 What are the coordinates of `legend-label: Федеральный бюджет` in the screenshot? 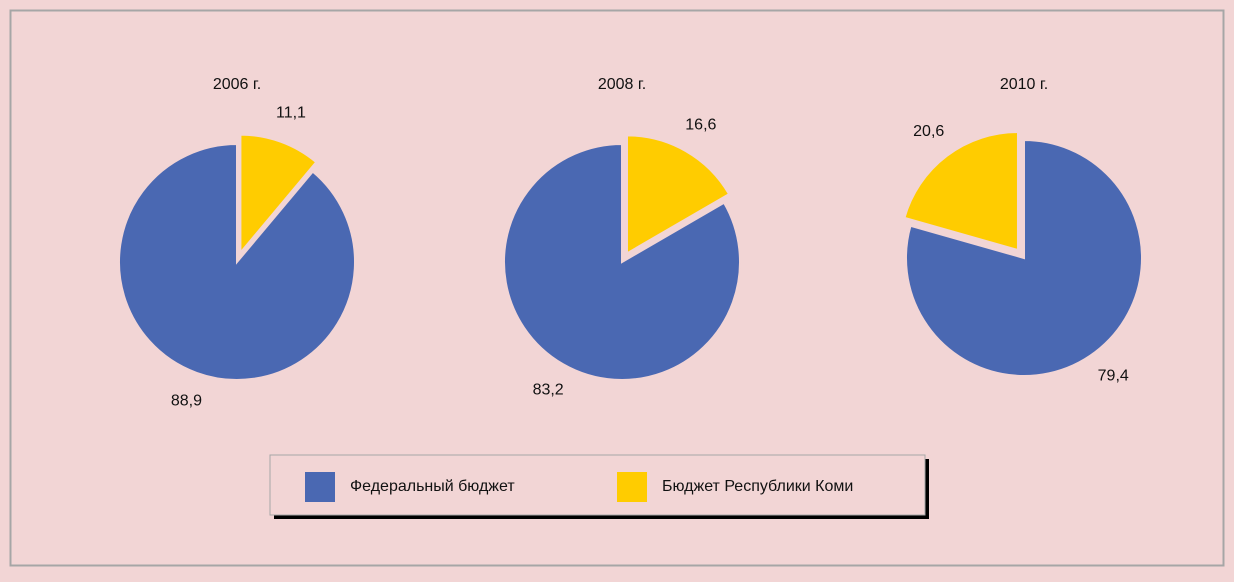 It's located at (432, 486).